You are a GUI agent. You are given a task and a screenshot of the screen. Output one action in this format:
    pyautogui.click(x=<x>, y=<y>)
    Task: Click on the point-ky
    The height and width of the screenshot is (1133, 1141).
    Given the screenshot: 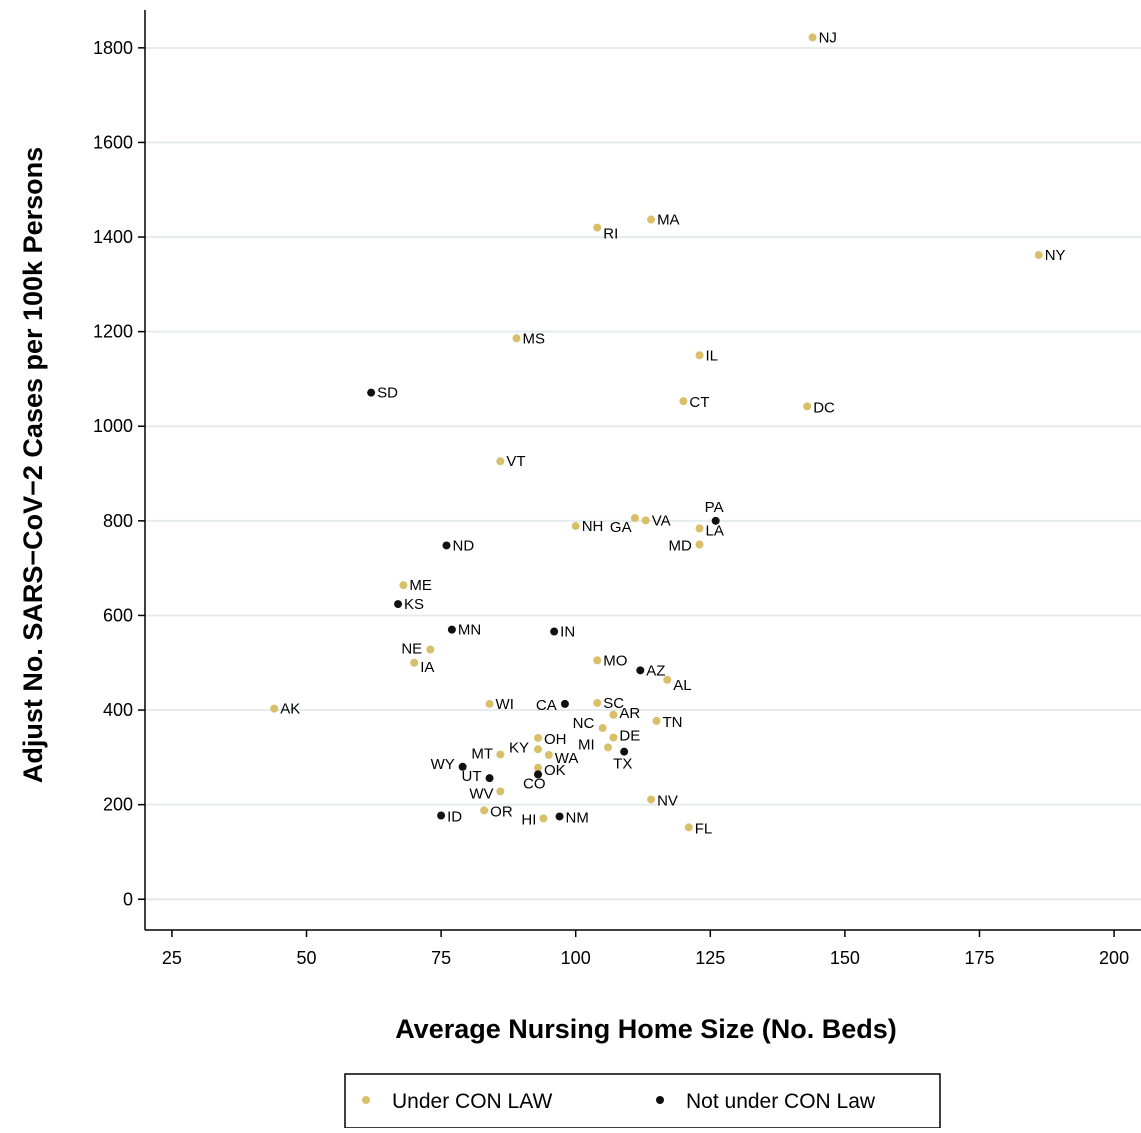 What is the action you would take?
    pyautogui.click(x=538, y=749)
    